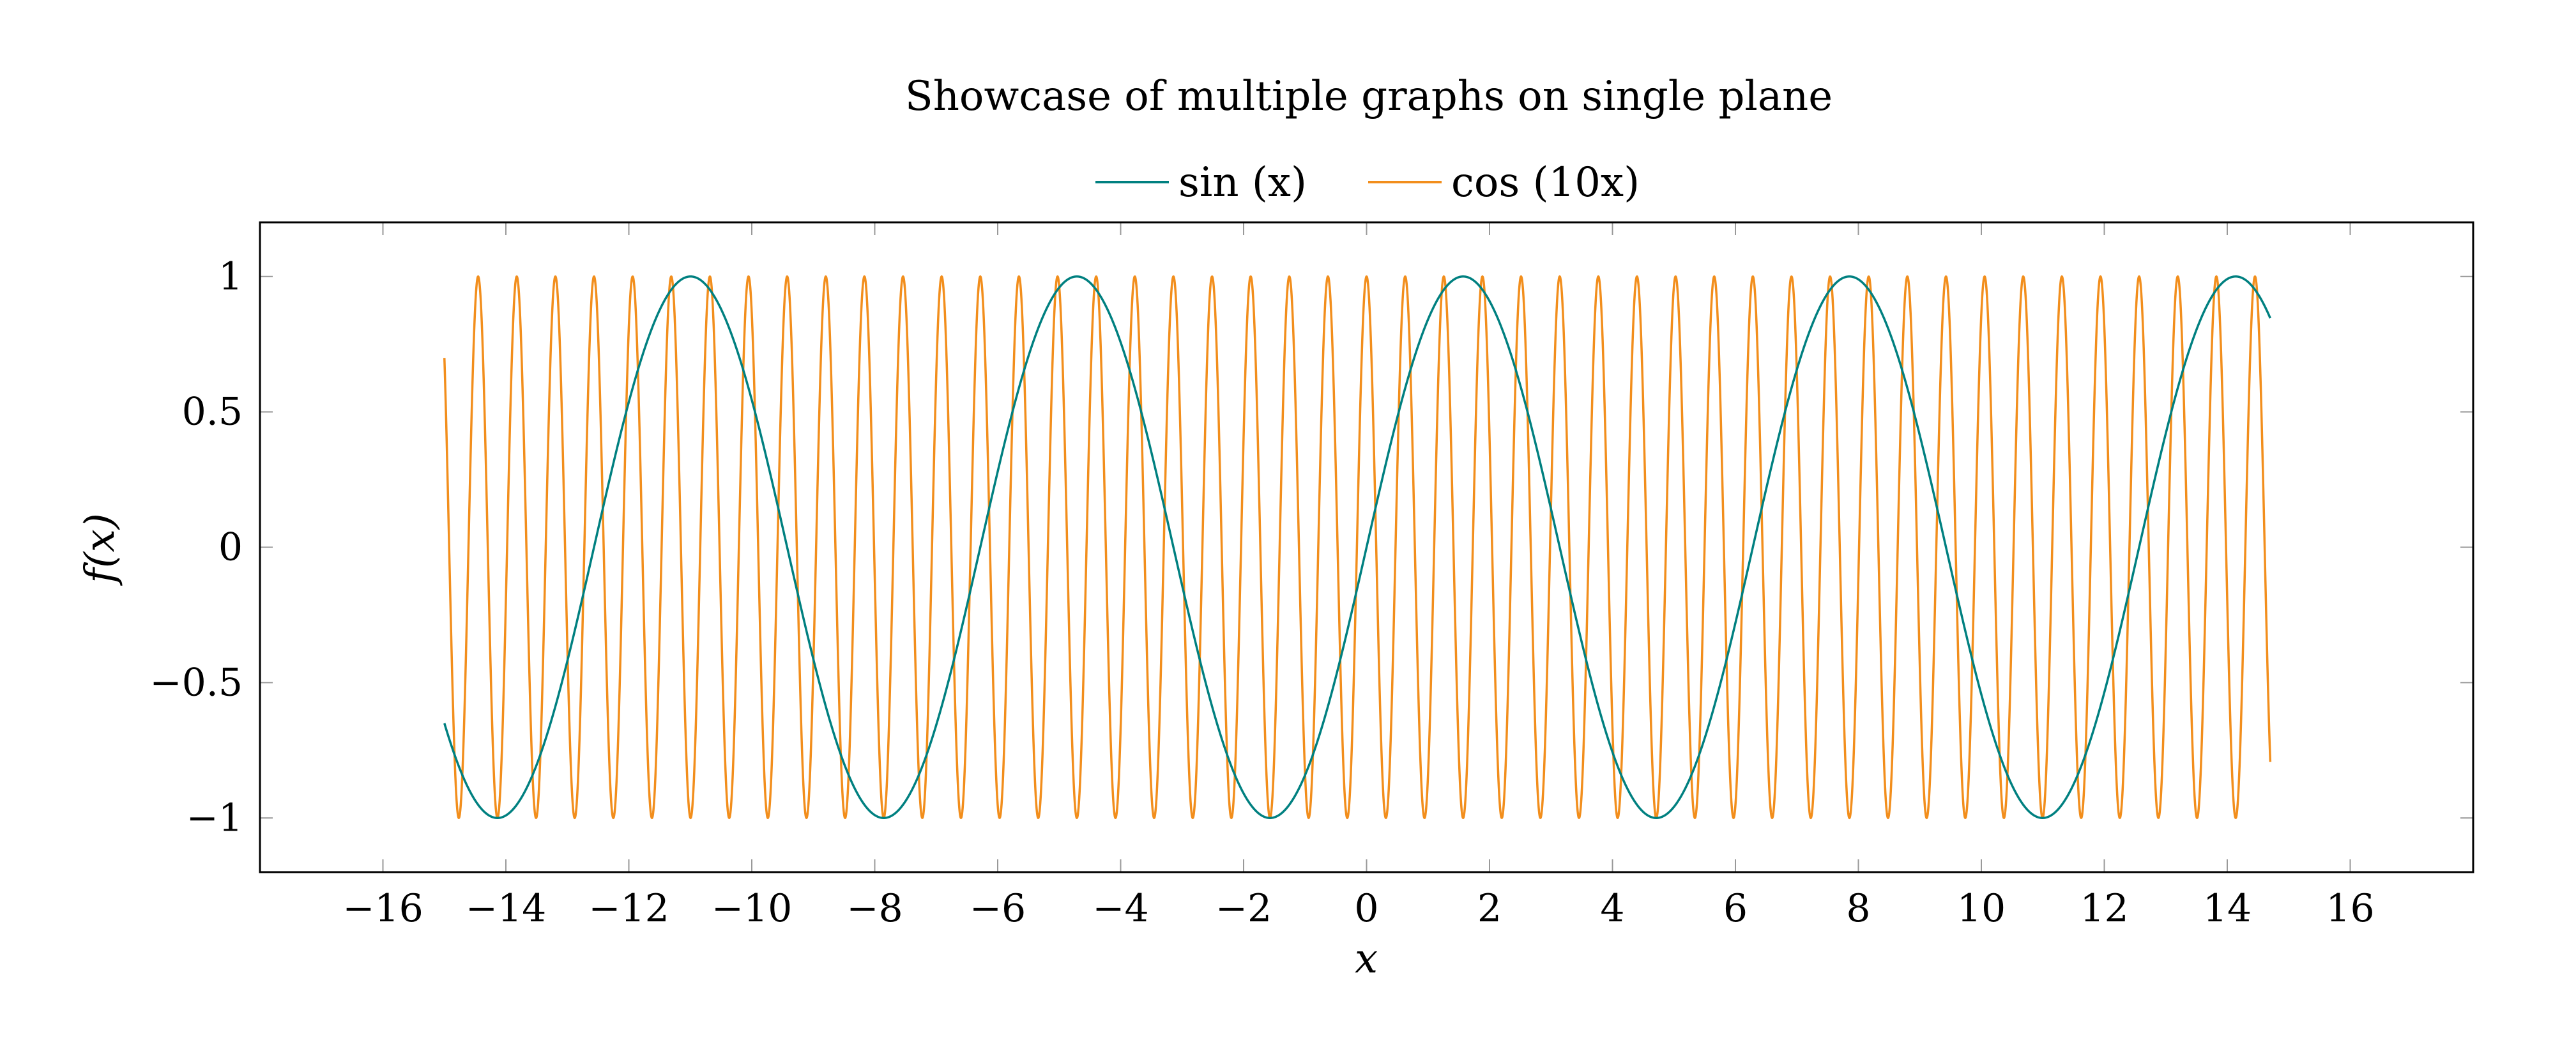  Describe the element at coordinates (2104, 908) in the screenshot. I see `x-tick-label: 12` at that location.